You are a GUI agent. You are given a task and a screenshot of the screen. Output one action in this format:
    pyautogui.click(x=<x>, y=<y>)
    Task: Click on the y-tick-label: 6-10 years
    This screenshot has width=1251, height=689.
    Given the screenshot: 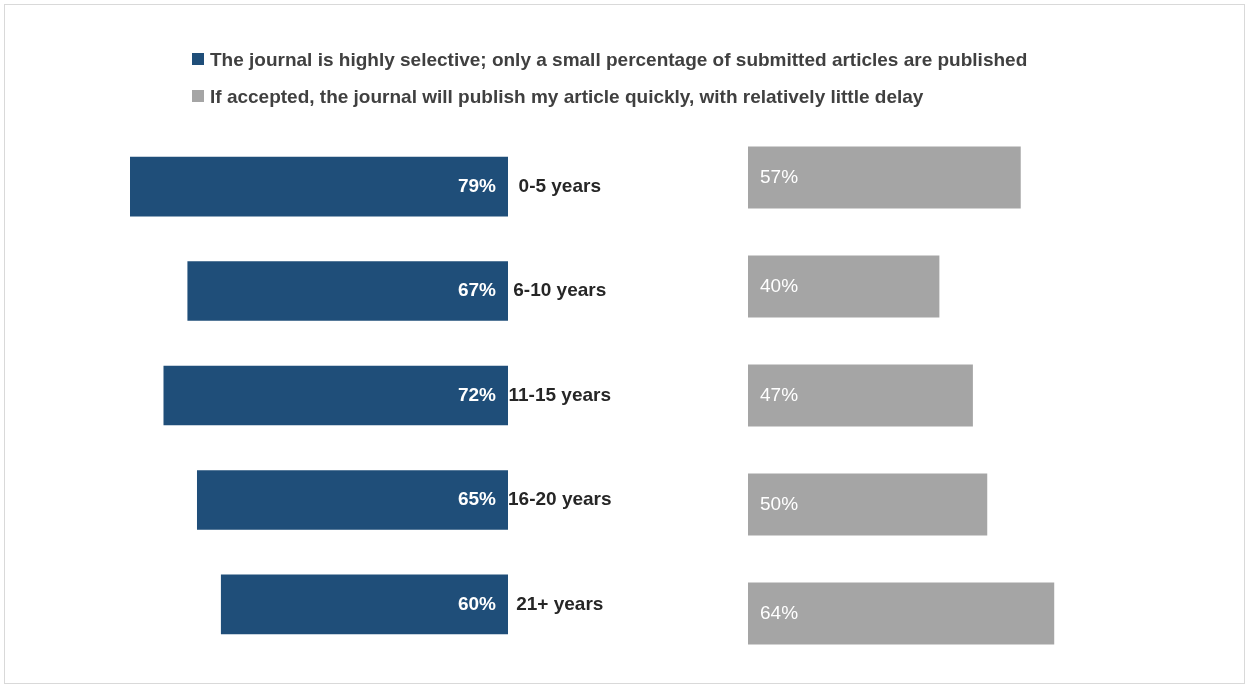 What is the action you would take?
    pyautogui.click(x=560, y=290)
    